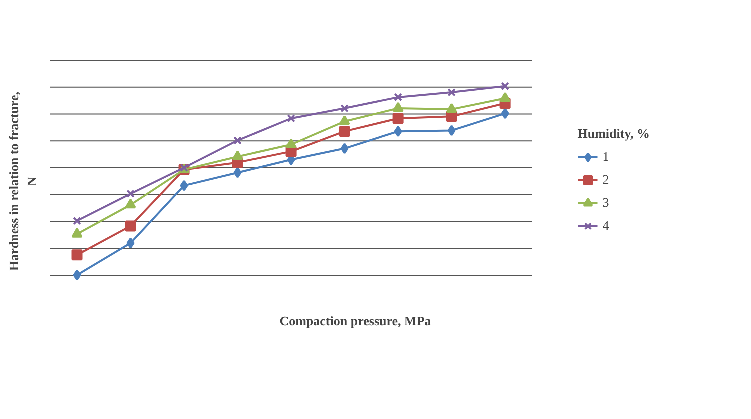  I want to click on x-axis-title: Compaction pressure, MPa, so click(356, 321).